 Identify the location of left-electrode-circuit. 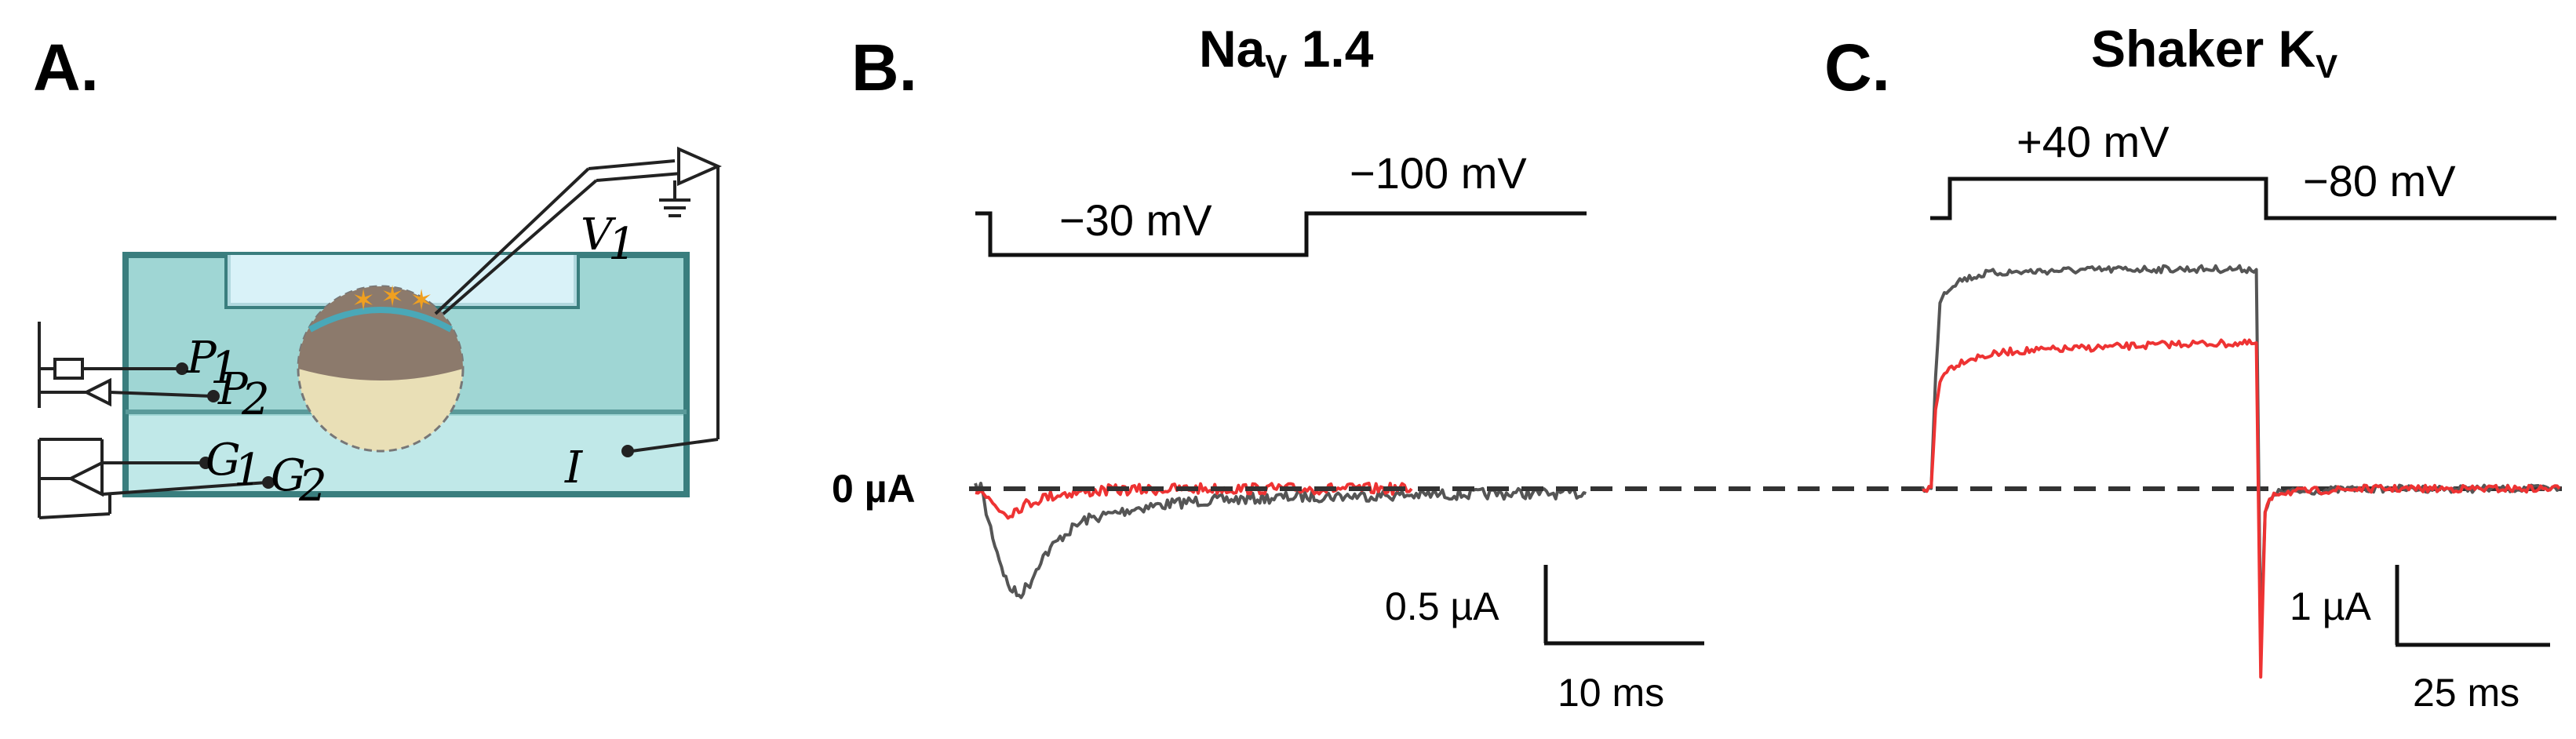
(156, 420).